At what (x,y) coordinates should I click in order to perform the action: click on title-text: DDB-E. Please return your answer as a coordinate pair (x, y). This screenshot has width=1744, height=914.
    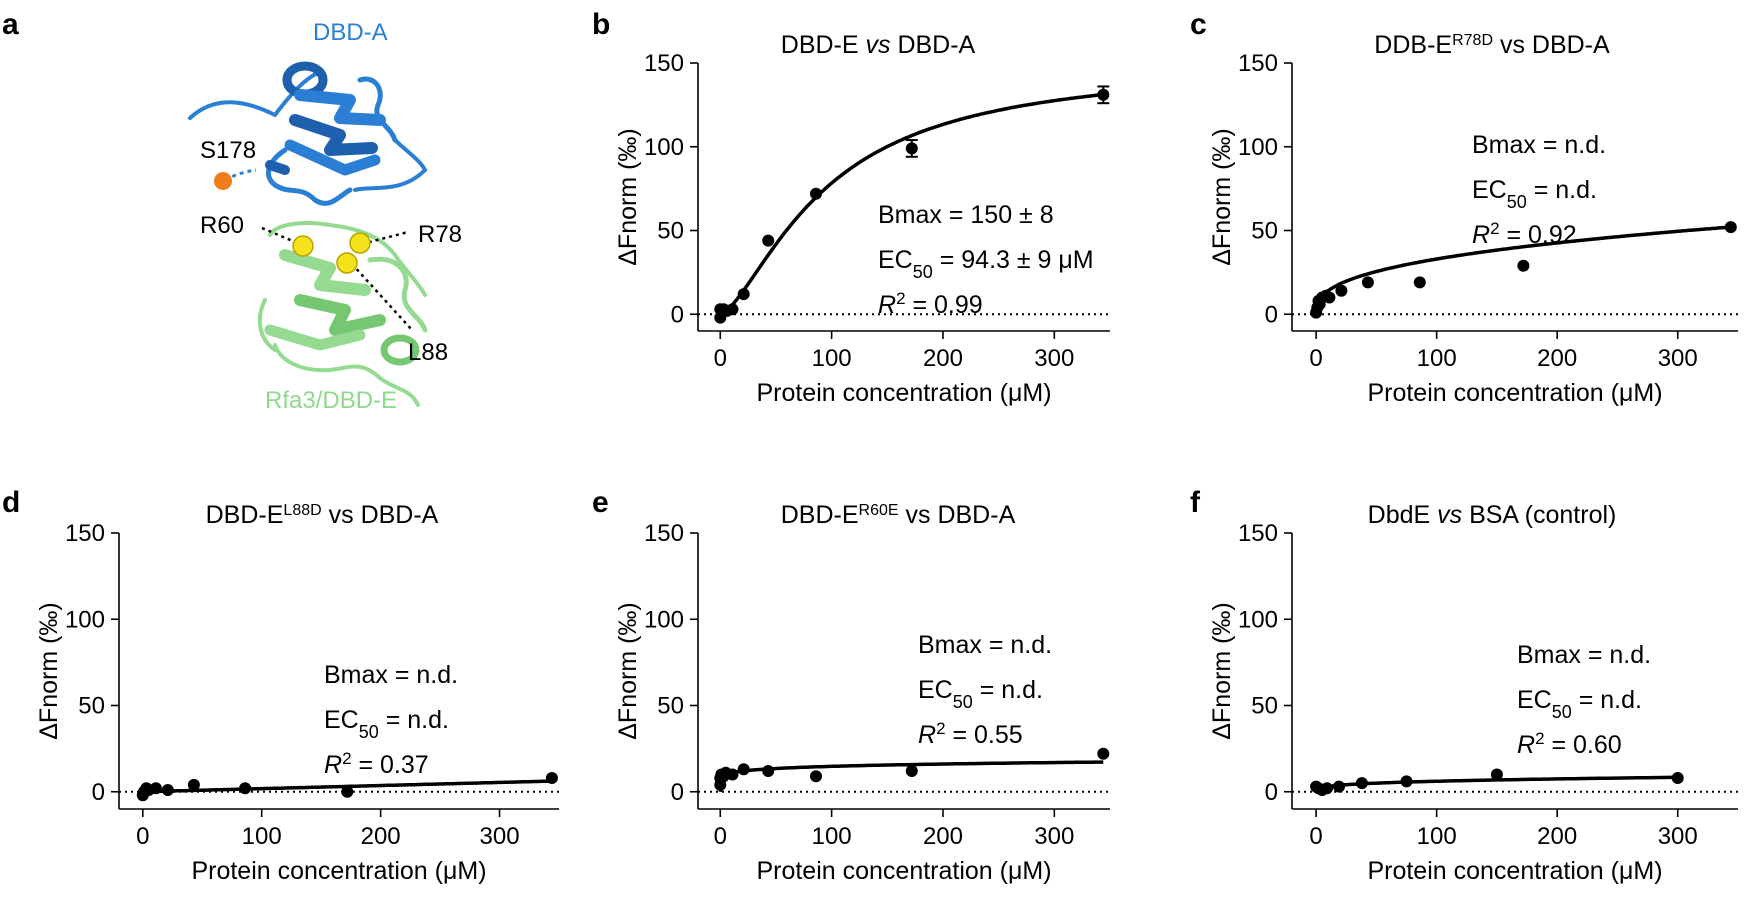
    Looking at the image, I should click on (1413, 45).